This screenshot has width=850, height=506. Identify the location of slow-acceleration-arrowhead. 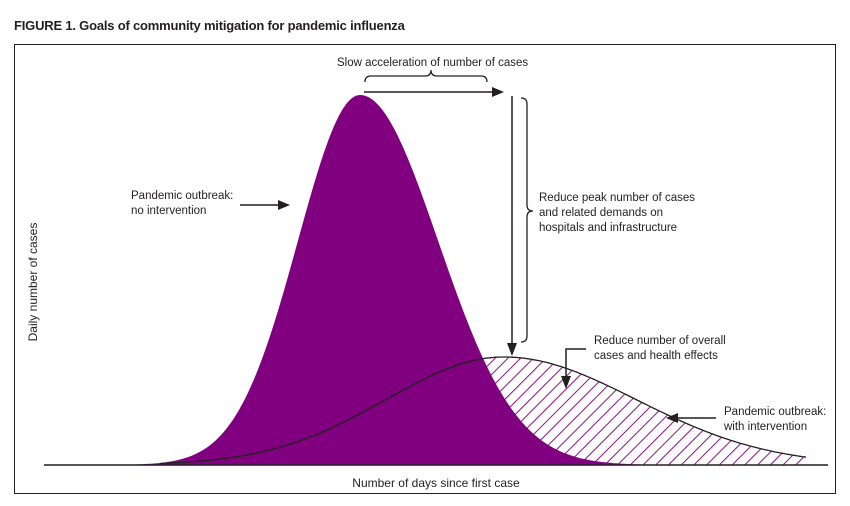
(498, 92).